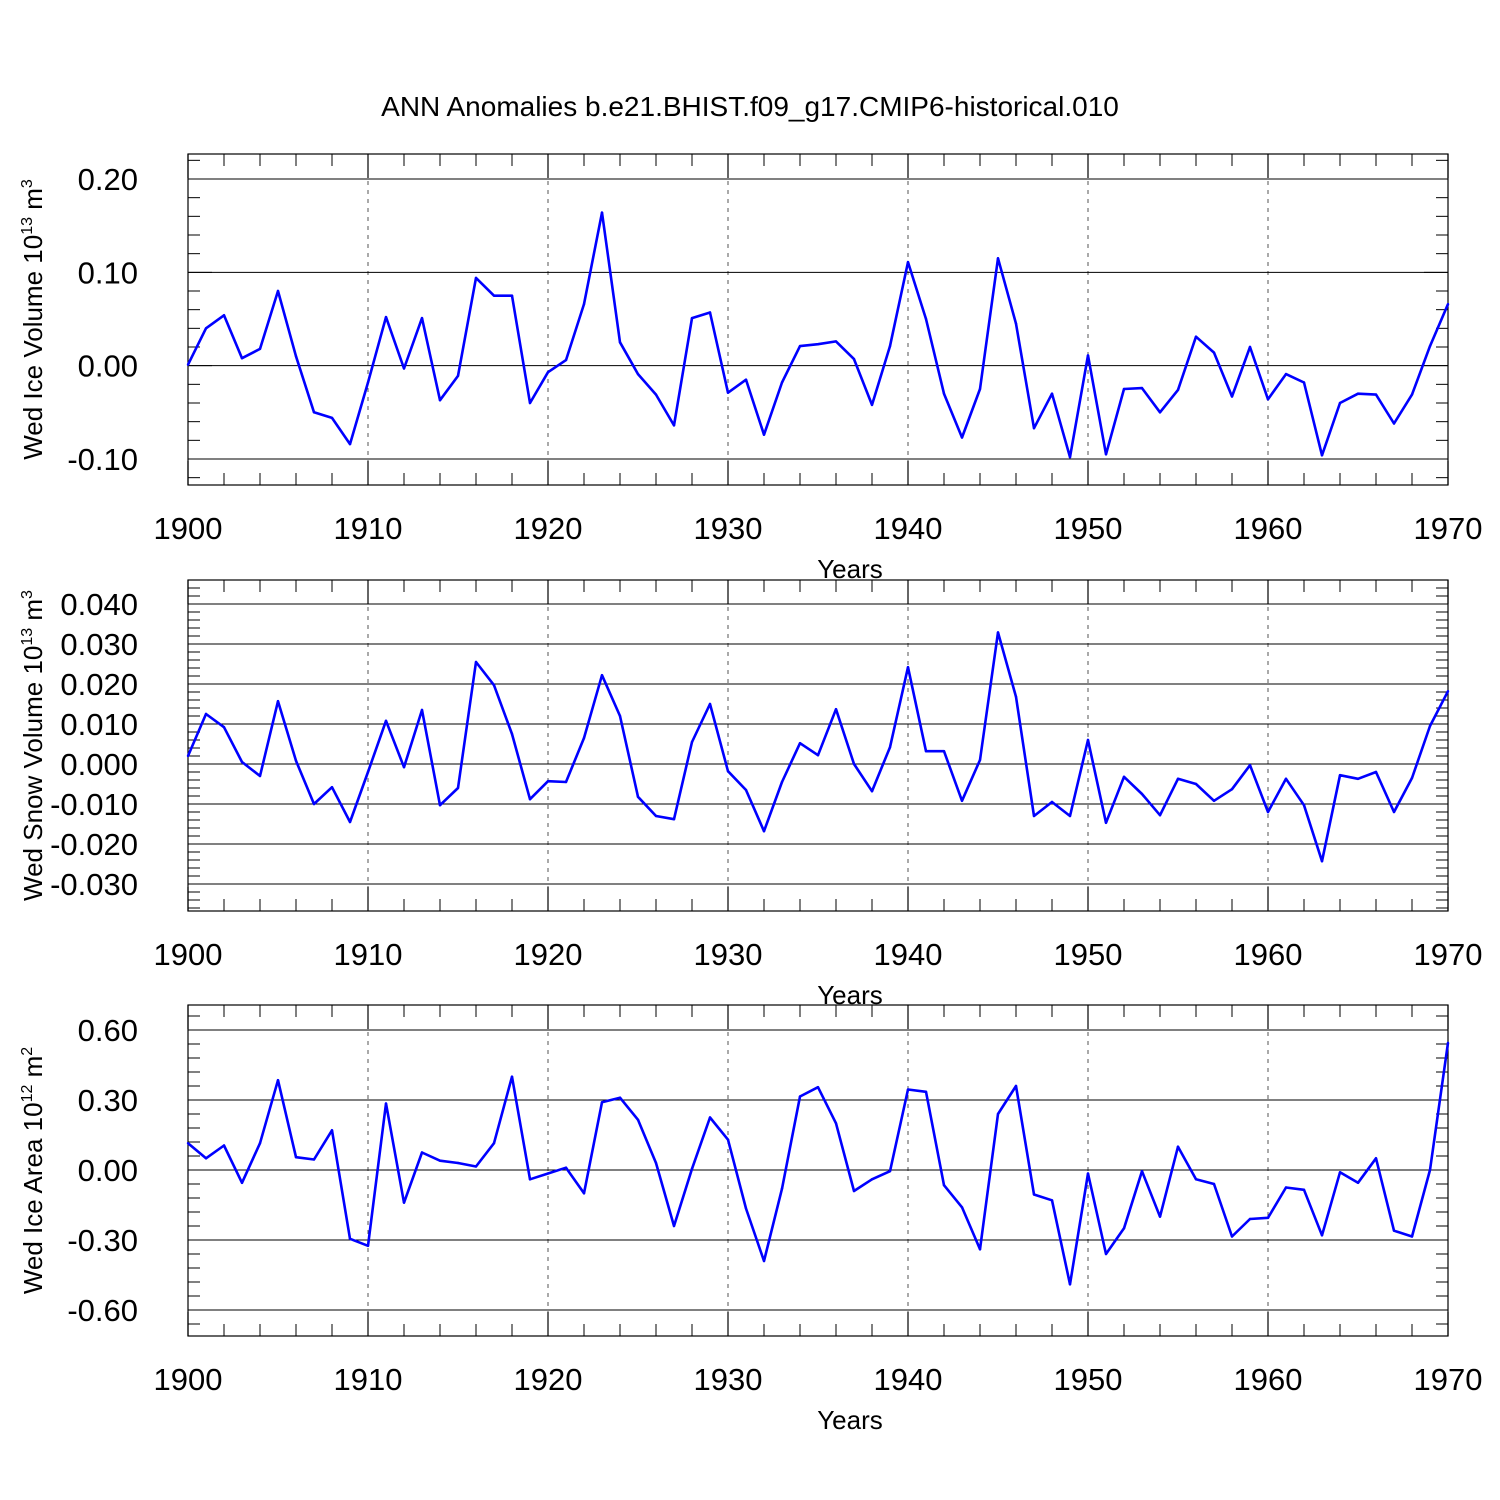 The image size is (1500, 1500). What do you see at coordinates (108, 1100) in the screenshot?
I see `y-tick-label: 0.30` at bounding box center [108, 1100].